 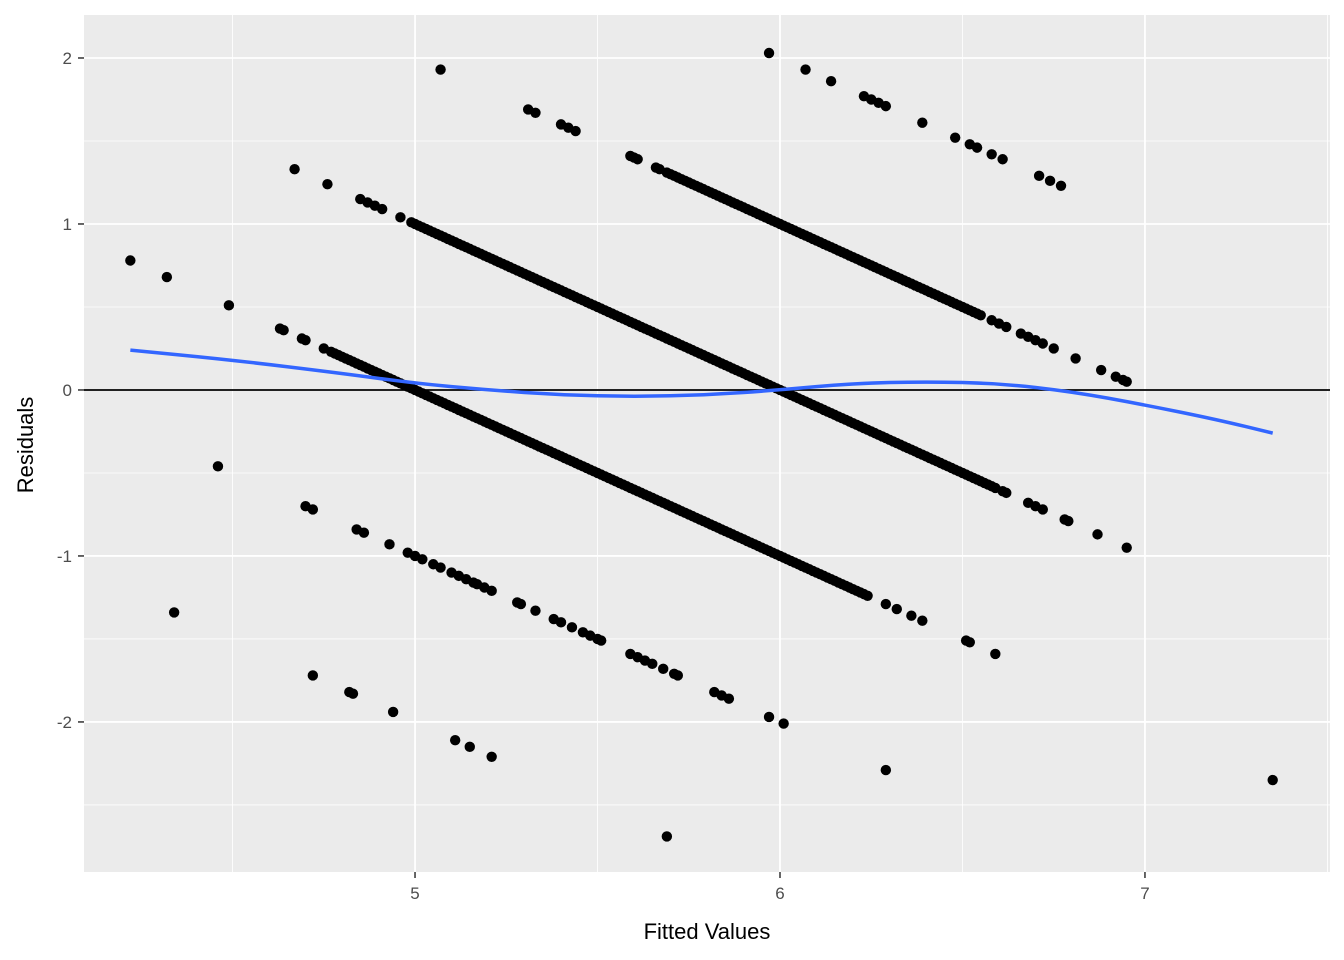 I want to click on y-tick-label: 1, so click(x=67, y=224).